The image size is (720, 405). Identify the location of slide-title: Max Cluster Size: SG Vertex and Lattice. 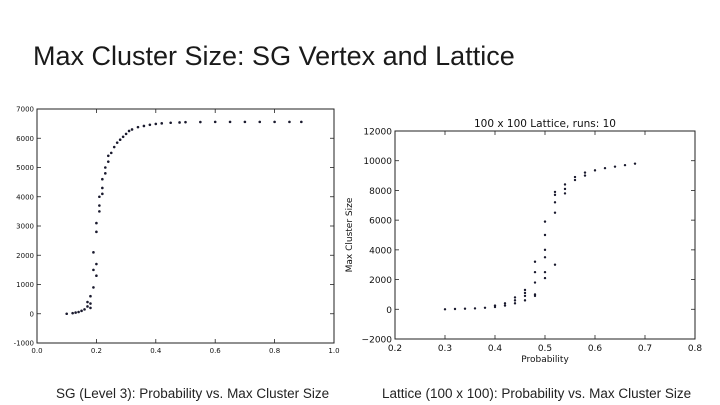
(274, 56).